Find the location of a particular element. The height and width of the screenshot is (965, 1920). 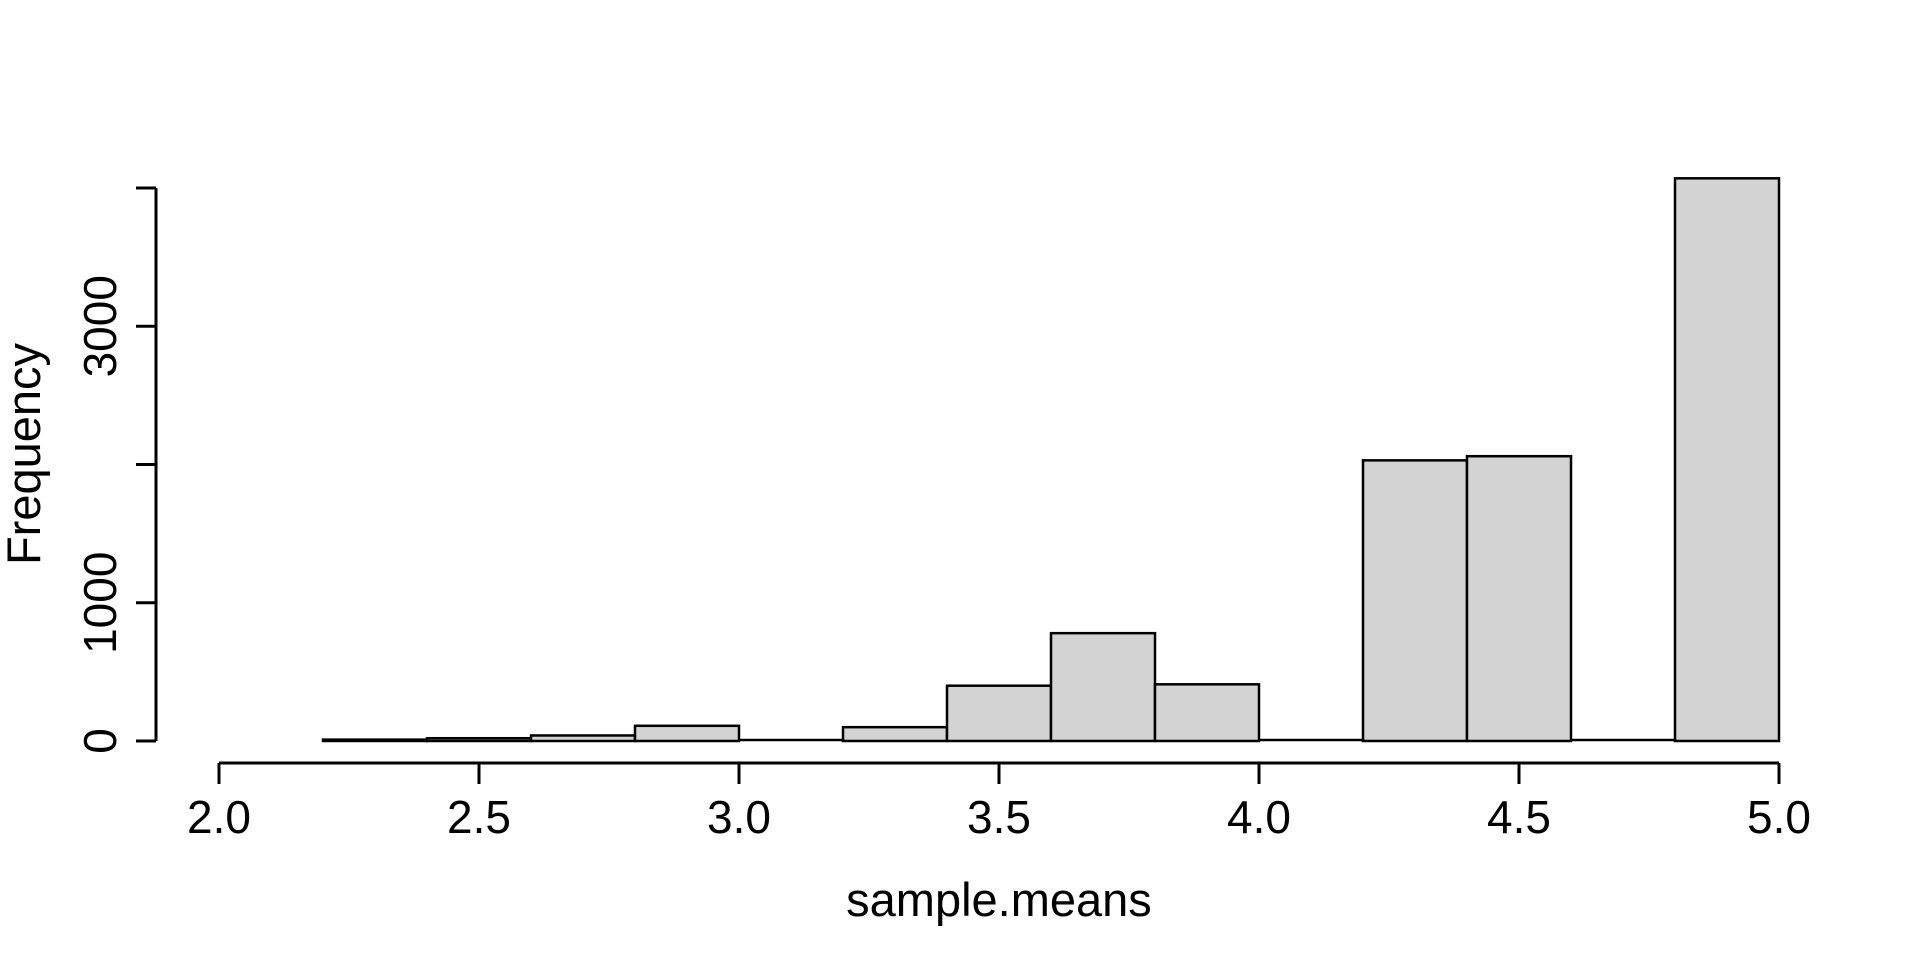

x-tick-label: 5.0 is located at coordinates (1779, 817).